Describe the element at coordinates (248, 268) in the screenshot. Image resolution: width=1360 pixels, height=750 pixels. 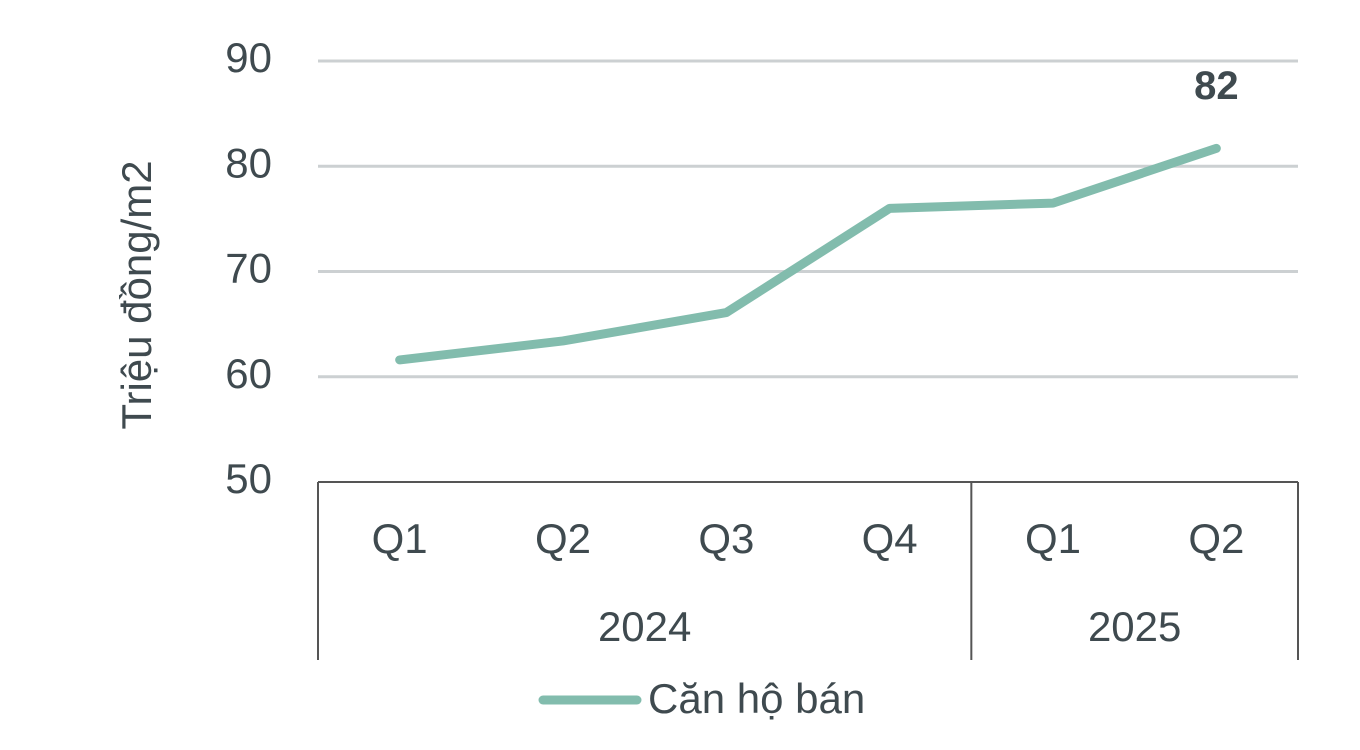
I see `y-tick-label: 70` at that location.